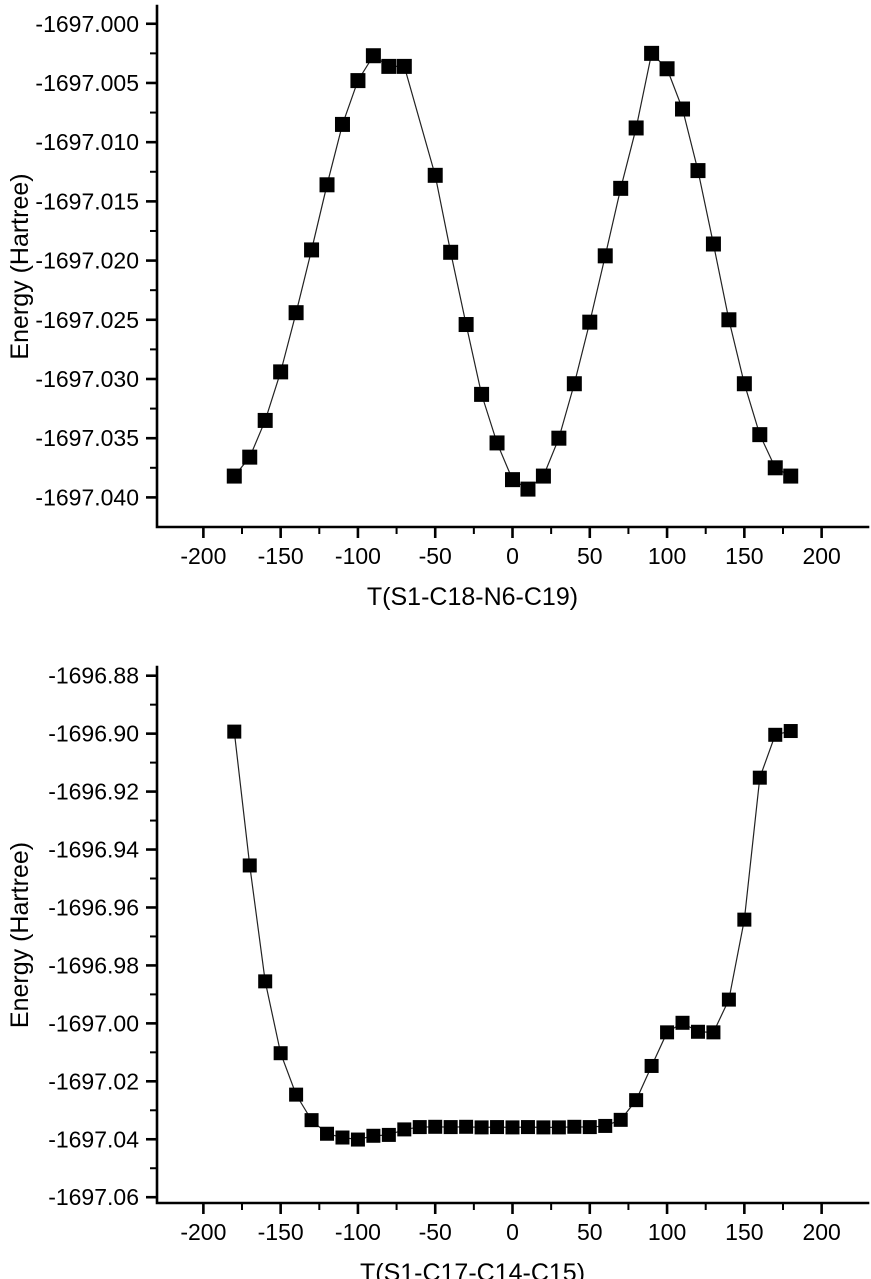 This screenshot has width=871, height=1279. What do you see at coordinates (281, 556) in the screenshot?
I see `x-tick-label: -150` at bounding box center [281, 556].